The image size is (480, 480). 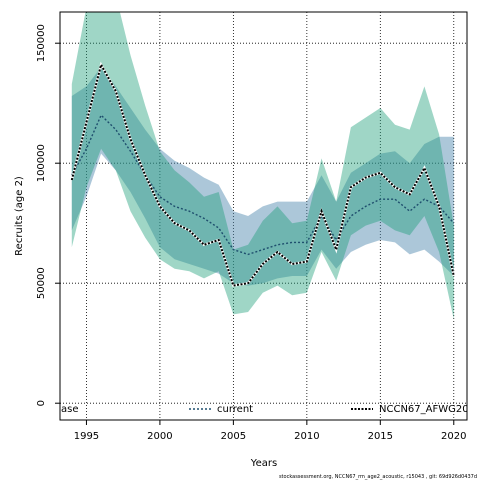 What do you see at coordinates (235, 409) in the screenshot?
I see `legend-label-current: current` at bounding box center [235, 409].